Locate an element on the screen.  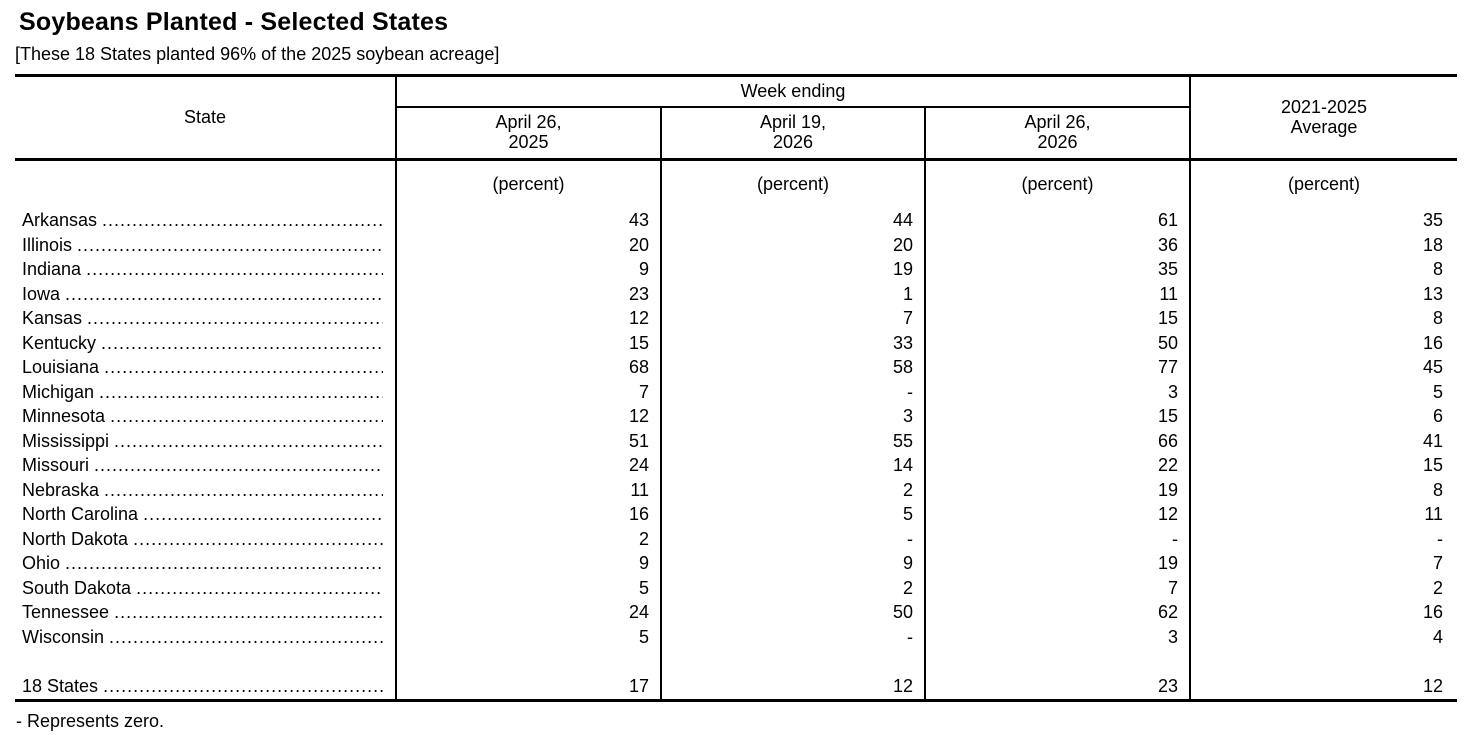
value-cell: 43 is located at coordinates (528, 220).